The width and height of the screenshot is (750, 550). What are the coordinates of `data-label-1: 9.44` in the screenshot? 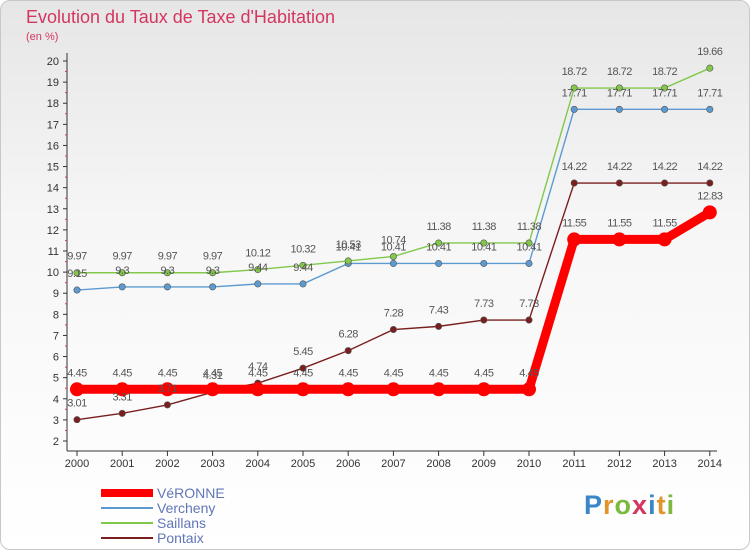 It's located at (303, 268).